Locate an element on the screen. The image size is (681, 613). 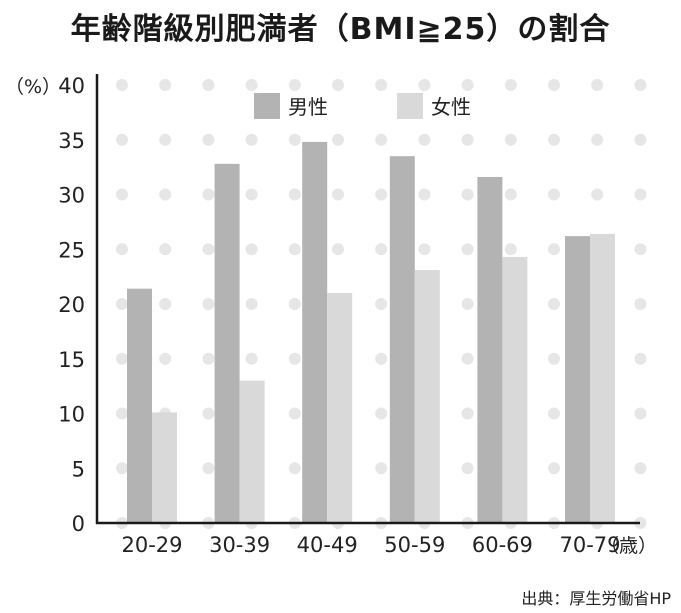
x-tick-label: 60-69 is located at coordinates (502, 545).